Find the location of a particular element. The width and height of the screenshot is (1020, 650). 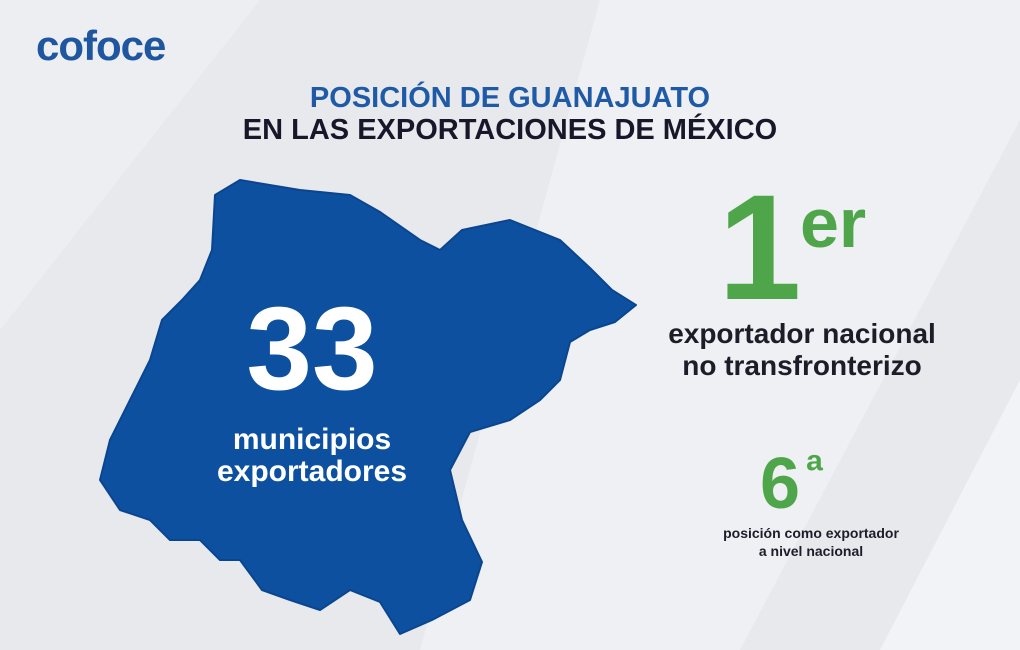

position-number: 6 is located at coordinates (780, 484).